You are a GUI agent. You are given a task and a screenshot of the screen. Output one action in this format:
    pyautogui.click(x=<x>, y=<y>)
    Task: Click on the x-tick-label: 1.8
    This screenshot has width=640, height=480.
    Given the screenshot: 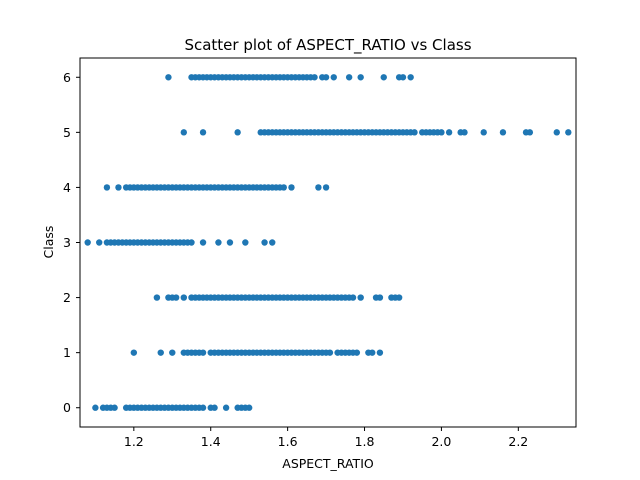 What is the action you would take?
    pyautogui.click(x=365, y=441)
    